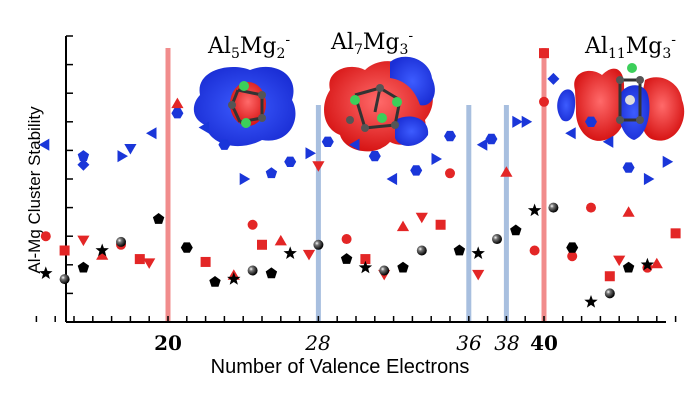  What do you see at coordinates (340, 367) in the screenshot?
I see `x-axis-label: Number of Valence Electrons` at bounding box center [340, 367].